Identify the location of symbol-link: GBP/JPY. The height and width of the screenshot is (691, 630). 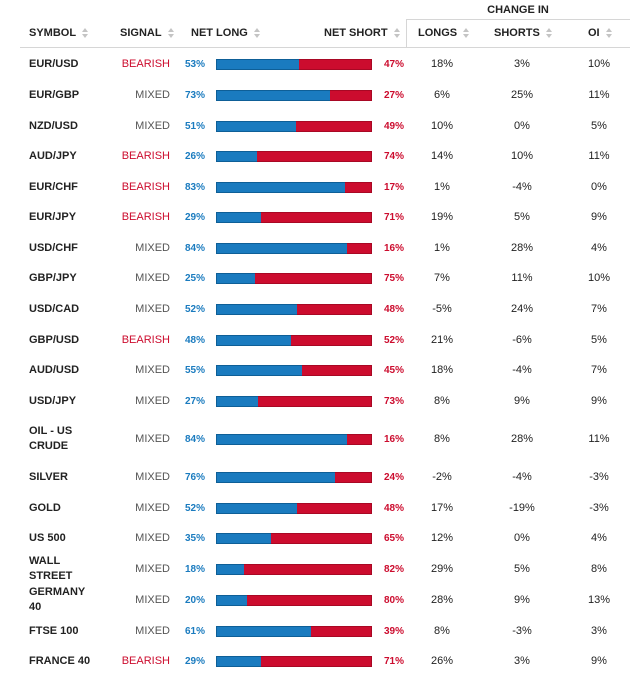
(53, 277).